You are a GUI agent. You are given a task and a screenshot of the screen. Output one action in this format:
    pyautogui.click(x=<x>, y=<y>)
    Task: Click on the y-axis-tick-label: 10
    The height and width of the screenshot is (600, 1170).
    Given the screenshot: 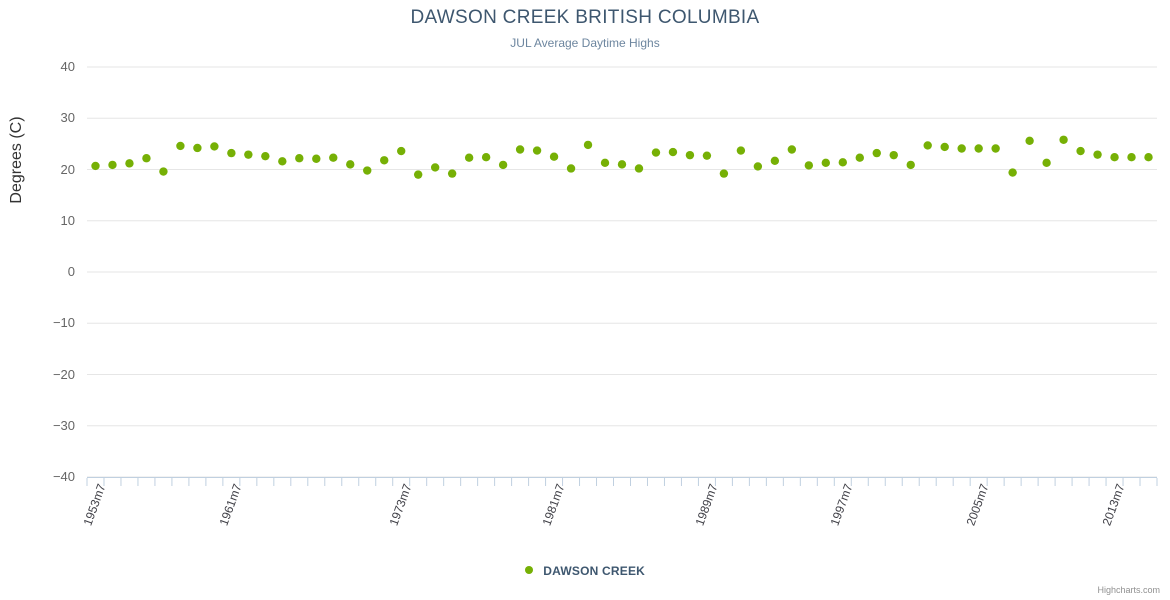 What is the action you would take?
    pyautogui.click(x=67, y=220)
    